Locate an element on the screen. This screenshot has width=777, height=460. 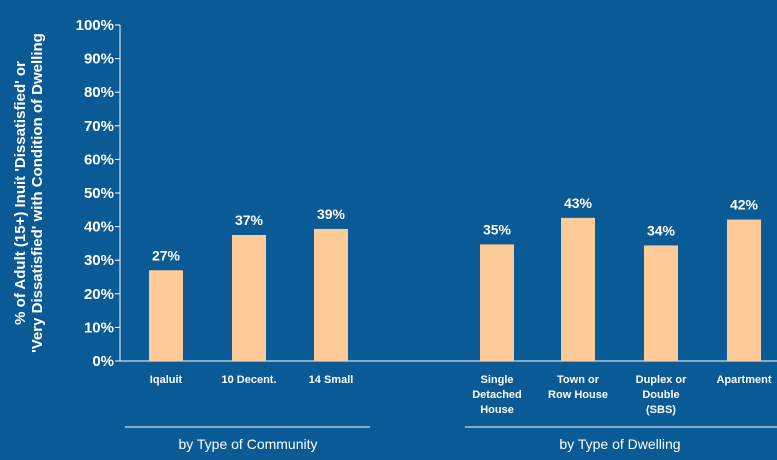
data-label: 35% is located at coordinates (497, 229).